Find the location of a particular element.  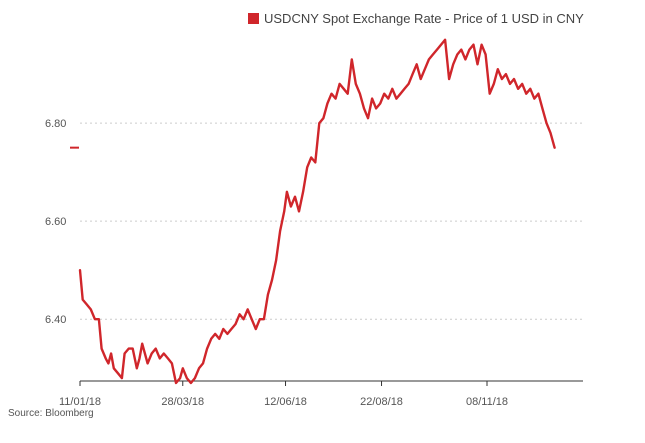

x-tick-label: 28/03/18 is located at coordinates (182, 402).